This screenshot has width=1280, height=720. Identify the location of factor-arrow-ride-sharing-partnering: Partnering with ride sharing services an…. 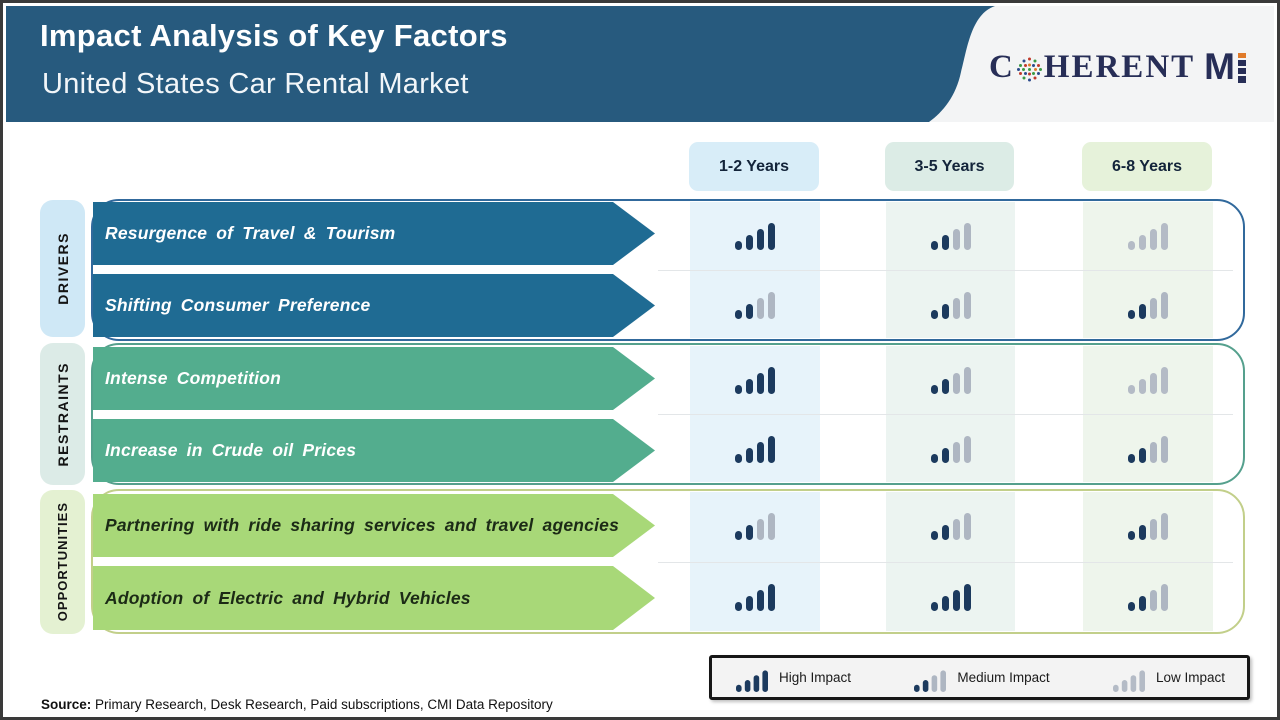
(374, 525).